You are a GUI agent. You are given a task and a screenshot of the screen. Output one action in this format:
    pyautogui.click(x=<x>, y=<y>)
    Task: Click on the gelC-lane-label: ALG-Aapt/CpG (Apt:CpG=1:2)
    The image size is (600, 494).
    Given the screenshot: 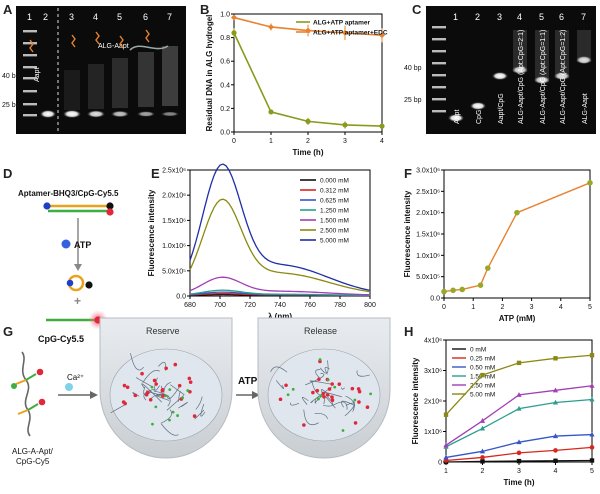 What is the action you would take?
    pyautogui.click(x=563, y=77)
    